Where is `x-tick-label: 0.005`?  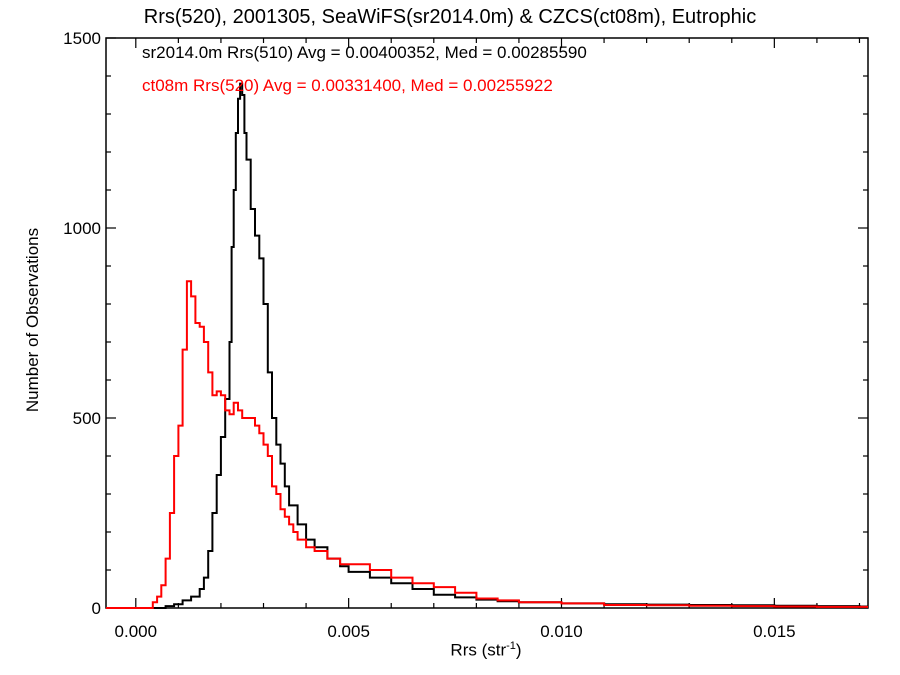
x-tick-label: 0.005 is located at coordinates (348, 631).